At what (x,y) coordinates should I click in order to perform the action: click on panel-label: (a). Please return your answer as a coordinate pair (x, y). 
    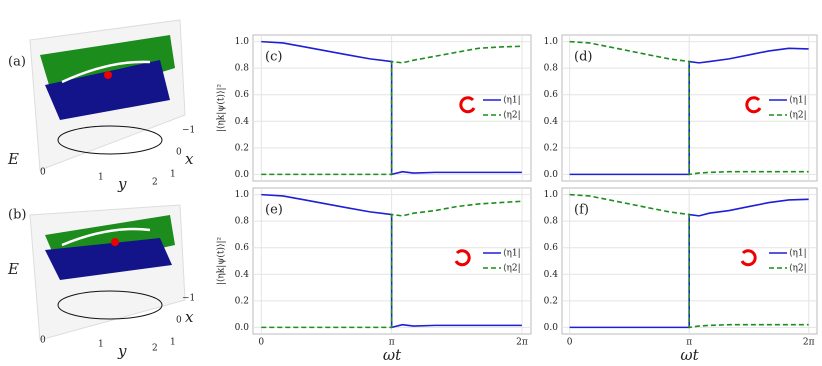
    Looking at the image, I should click on (17, 62).